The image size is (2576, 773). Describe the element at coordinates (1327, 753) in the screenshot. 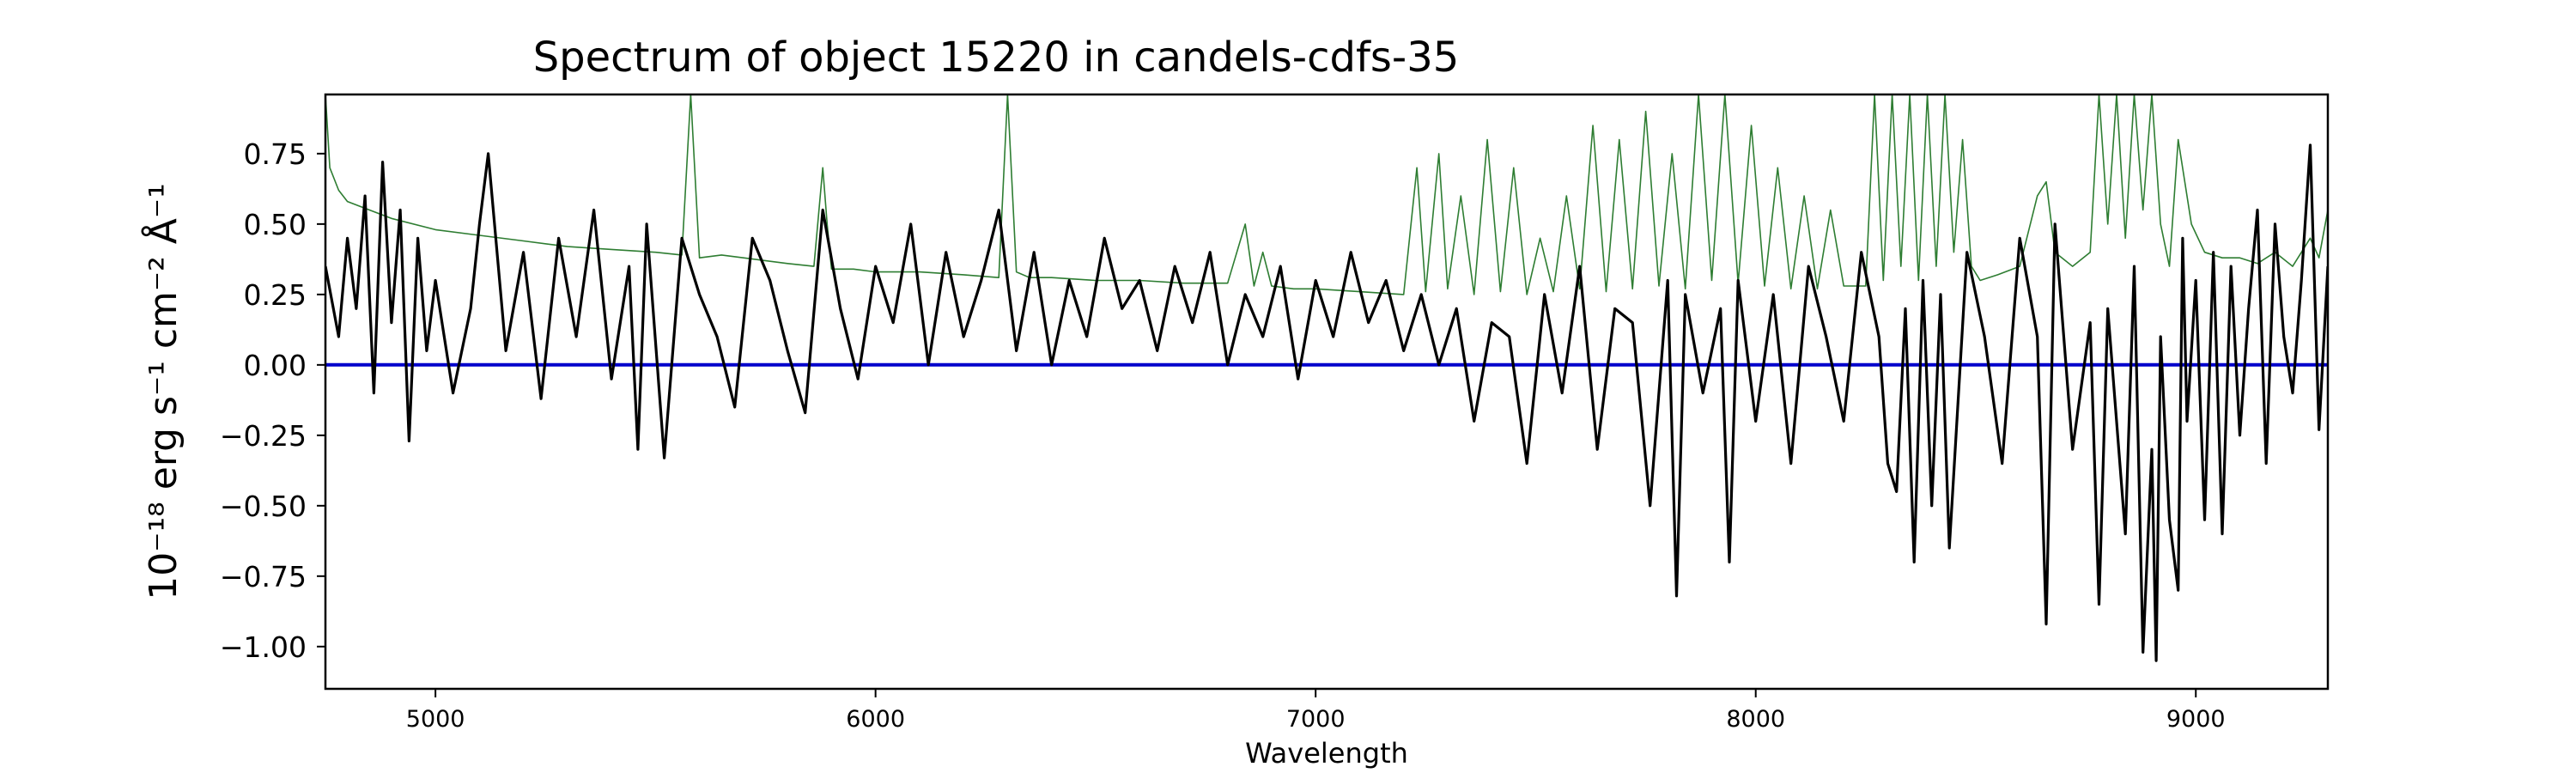

I see `x-axis-label: Wavelength` at that location.